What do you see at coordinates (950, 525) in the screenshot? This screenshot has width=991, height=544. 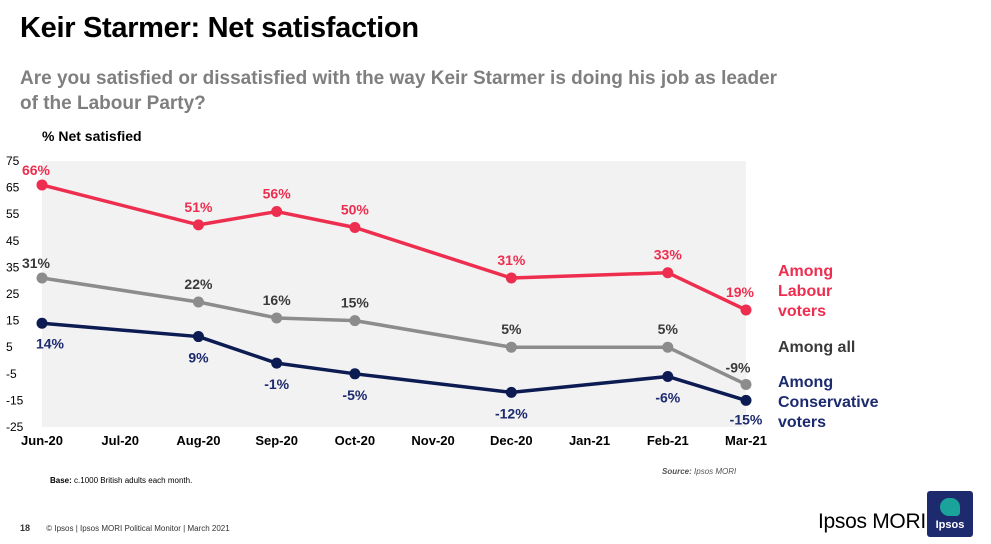 I see `logo-text: Ipsos` at bounding box center [950, 525].